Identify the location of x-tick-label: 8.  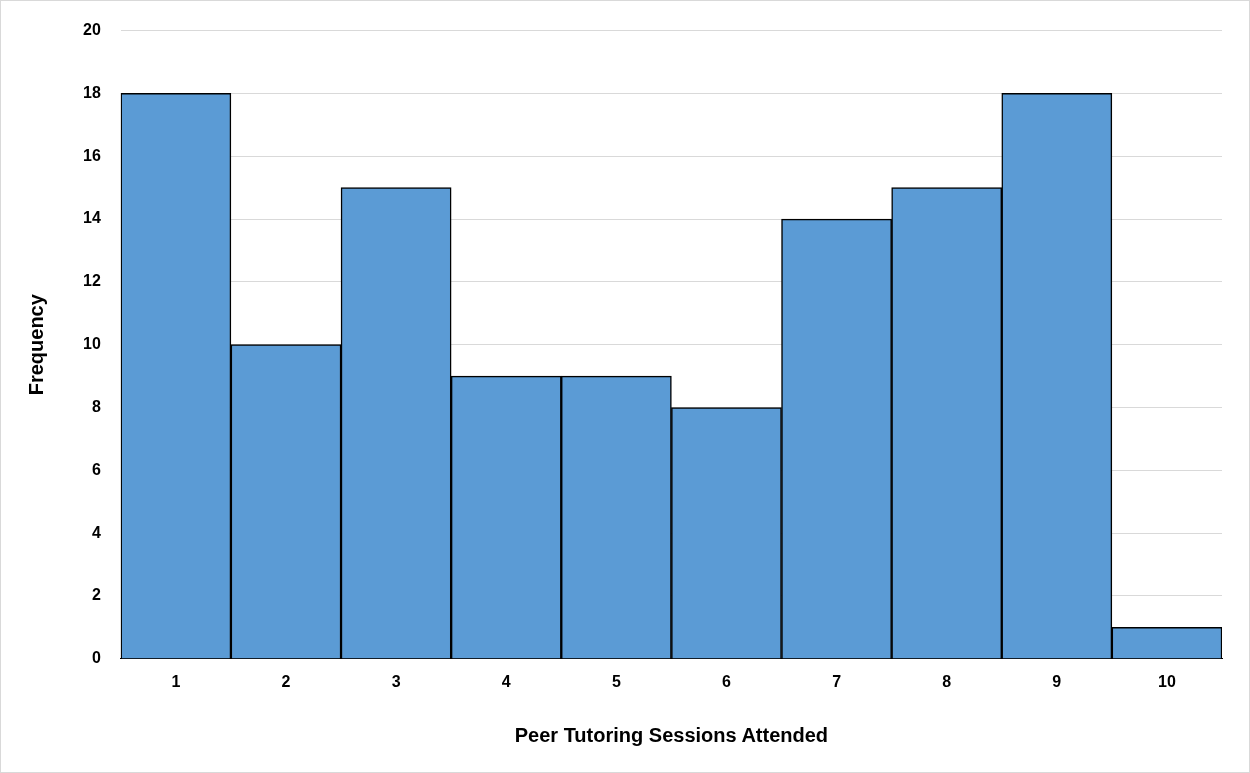
(947, 681).